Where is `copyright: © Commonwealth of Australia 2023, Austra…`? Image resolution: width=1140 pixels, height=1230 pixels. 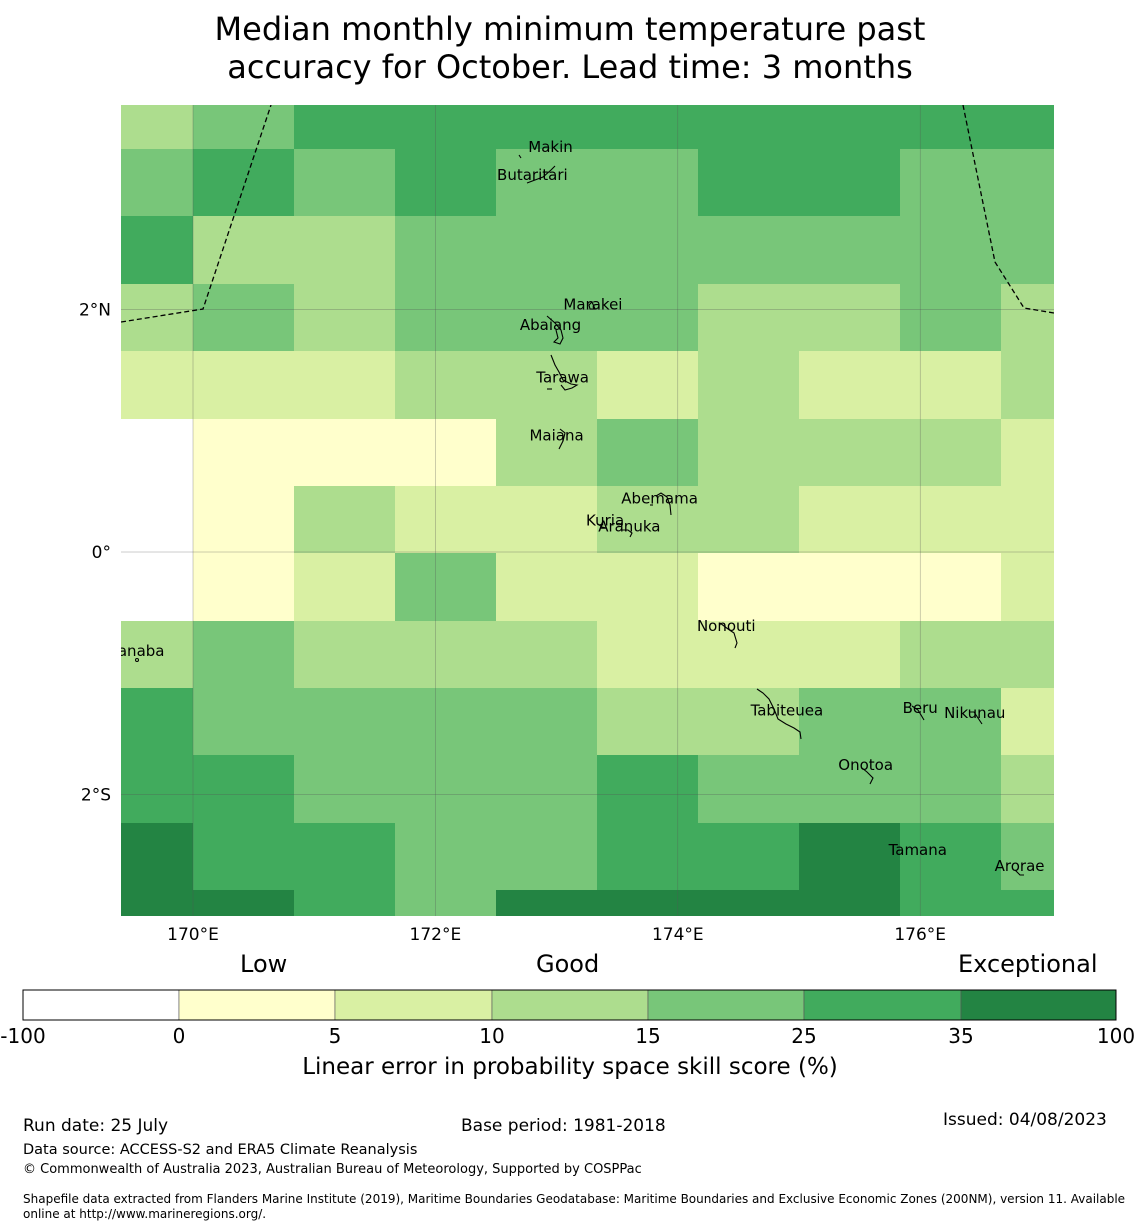 copyright: © Commonwealth of Australia 2023, Austra… is located at coordinates (332, 1169).